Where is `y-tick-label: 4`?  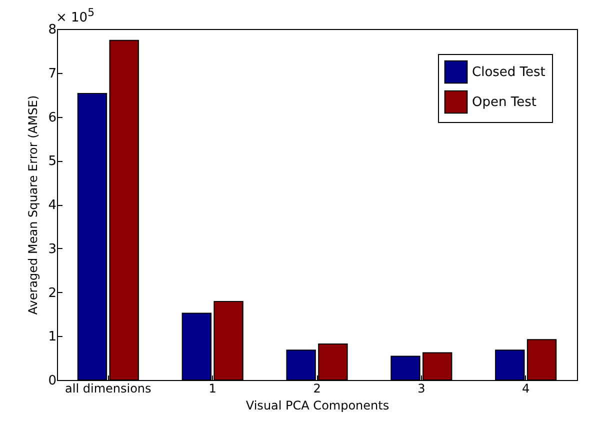
y-tick-label: 4 is located at coordinates (52, 205).